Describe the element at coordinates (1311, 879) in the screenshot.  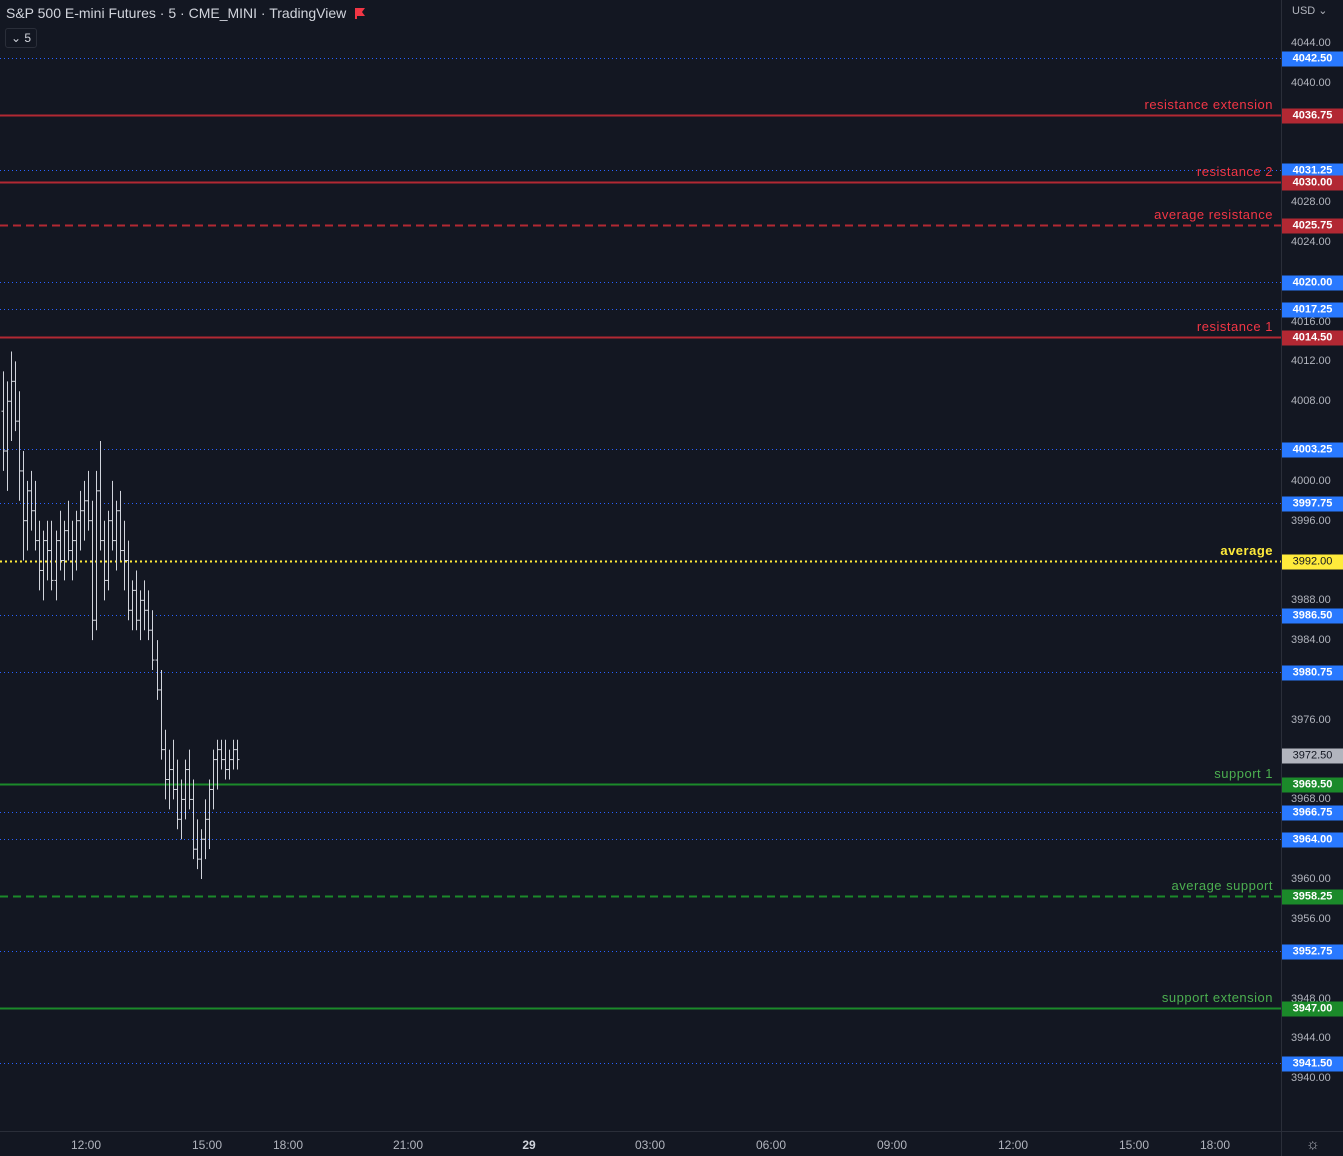
I see `price-tick: 3960.00` at that location.